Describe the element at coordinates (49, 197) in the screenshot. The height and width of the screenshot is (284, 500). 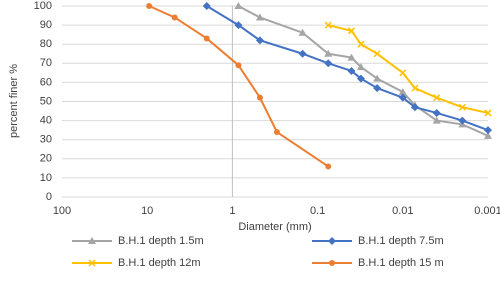
I see `y-tick-label: 0` at that location.